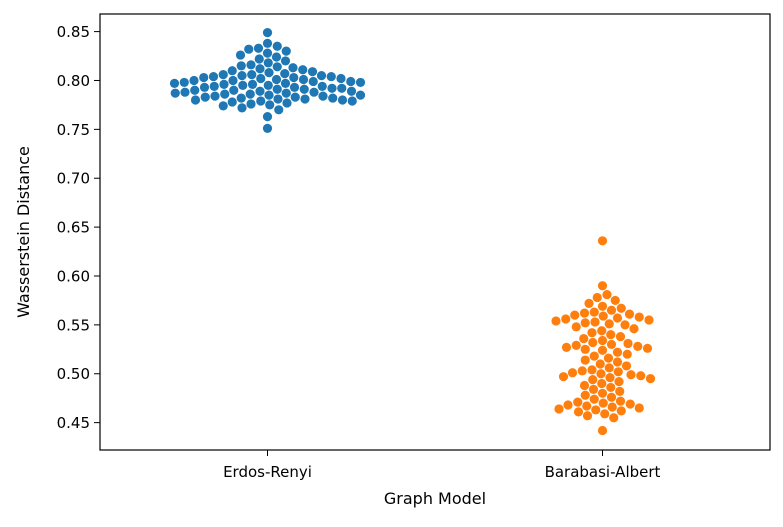 The width and height of the screenshot is (783, 527). I want to click on x-axis: Erdos-Renyi Barabasi-Albert, so click(442, 465).